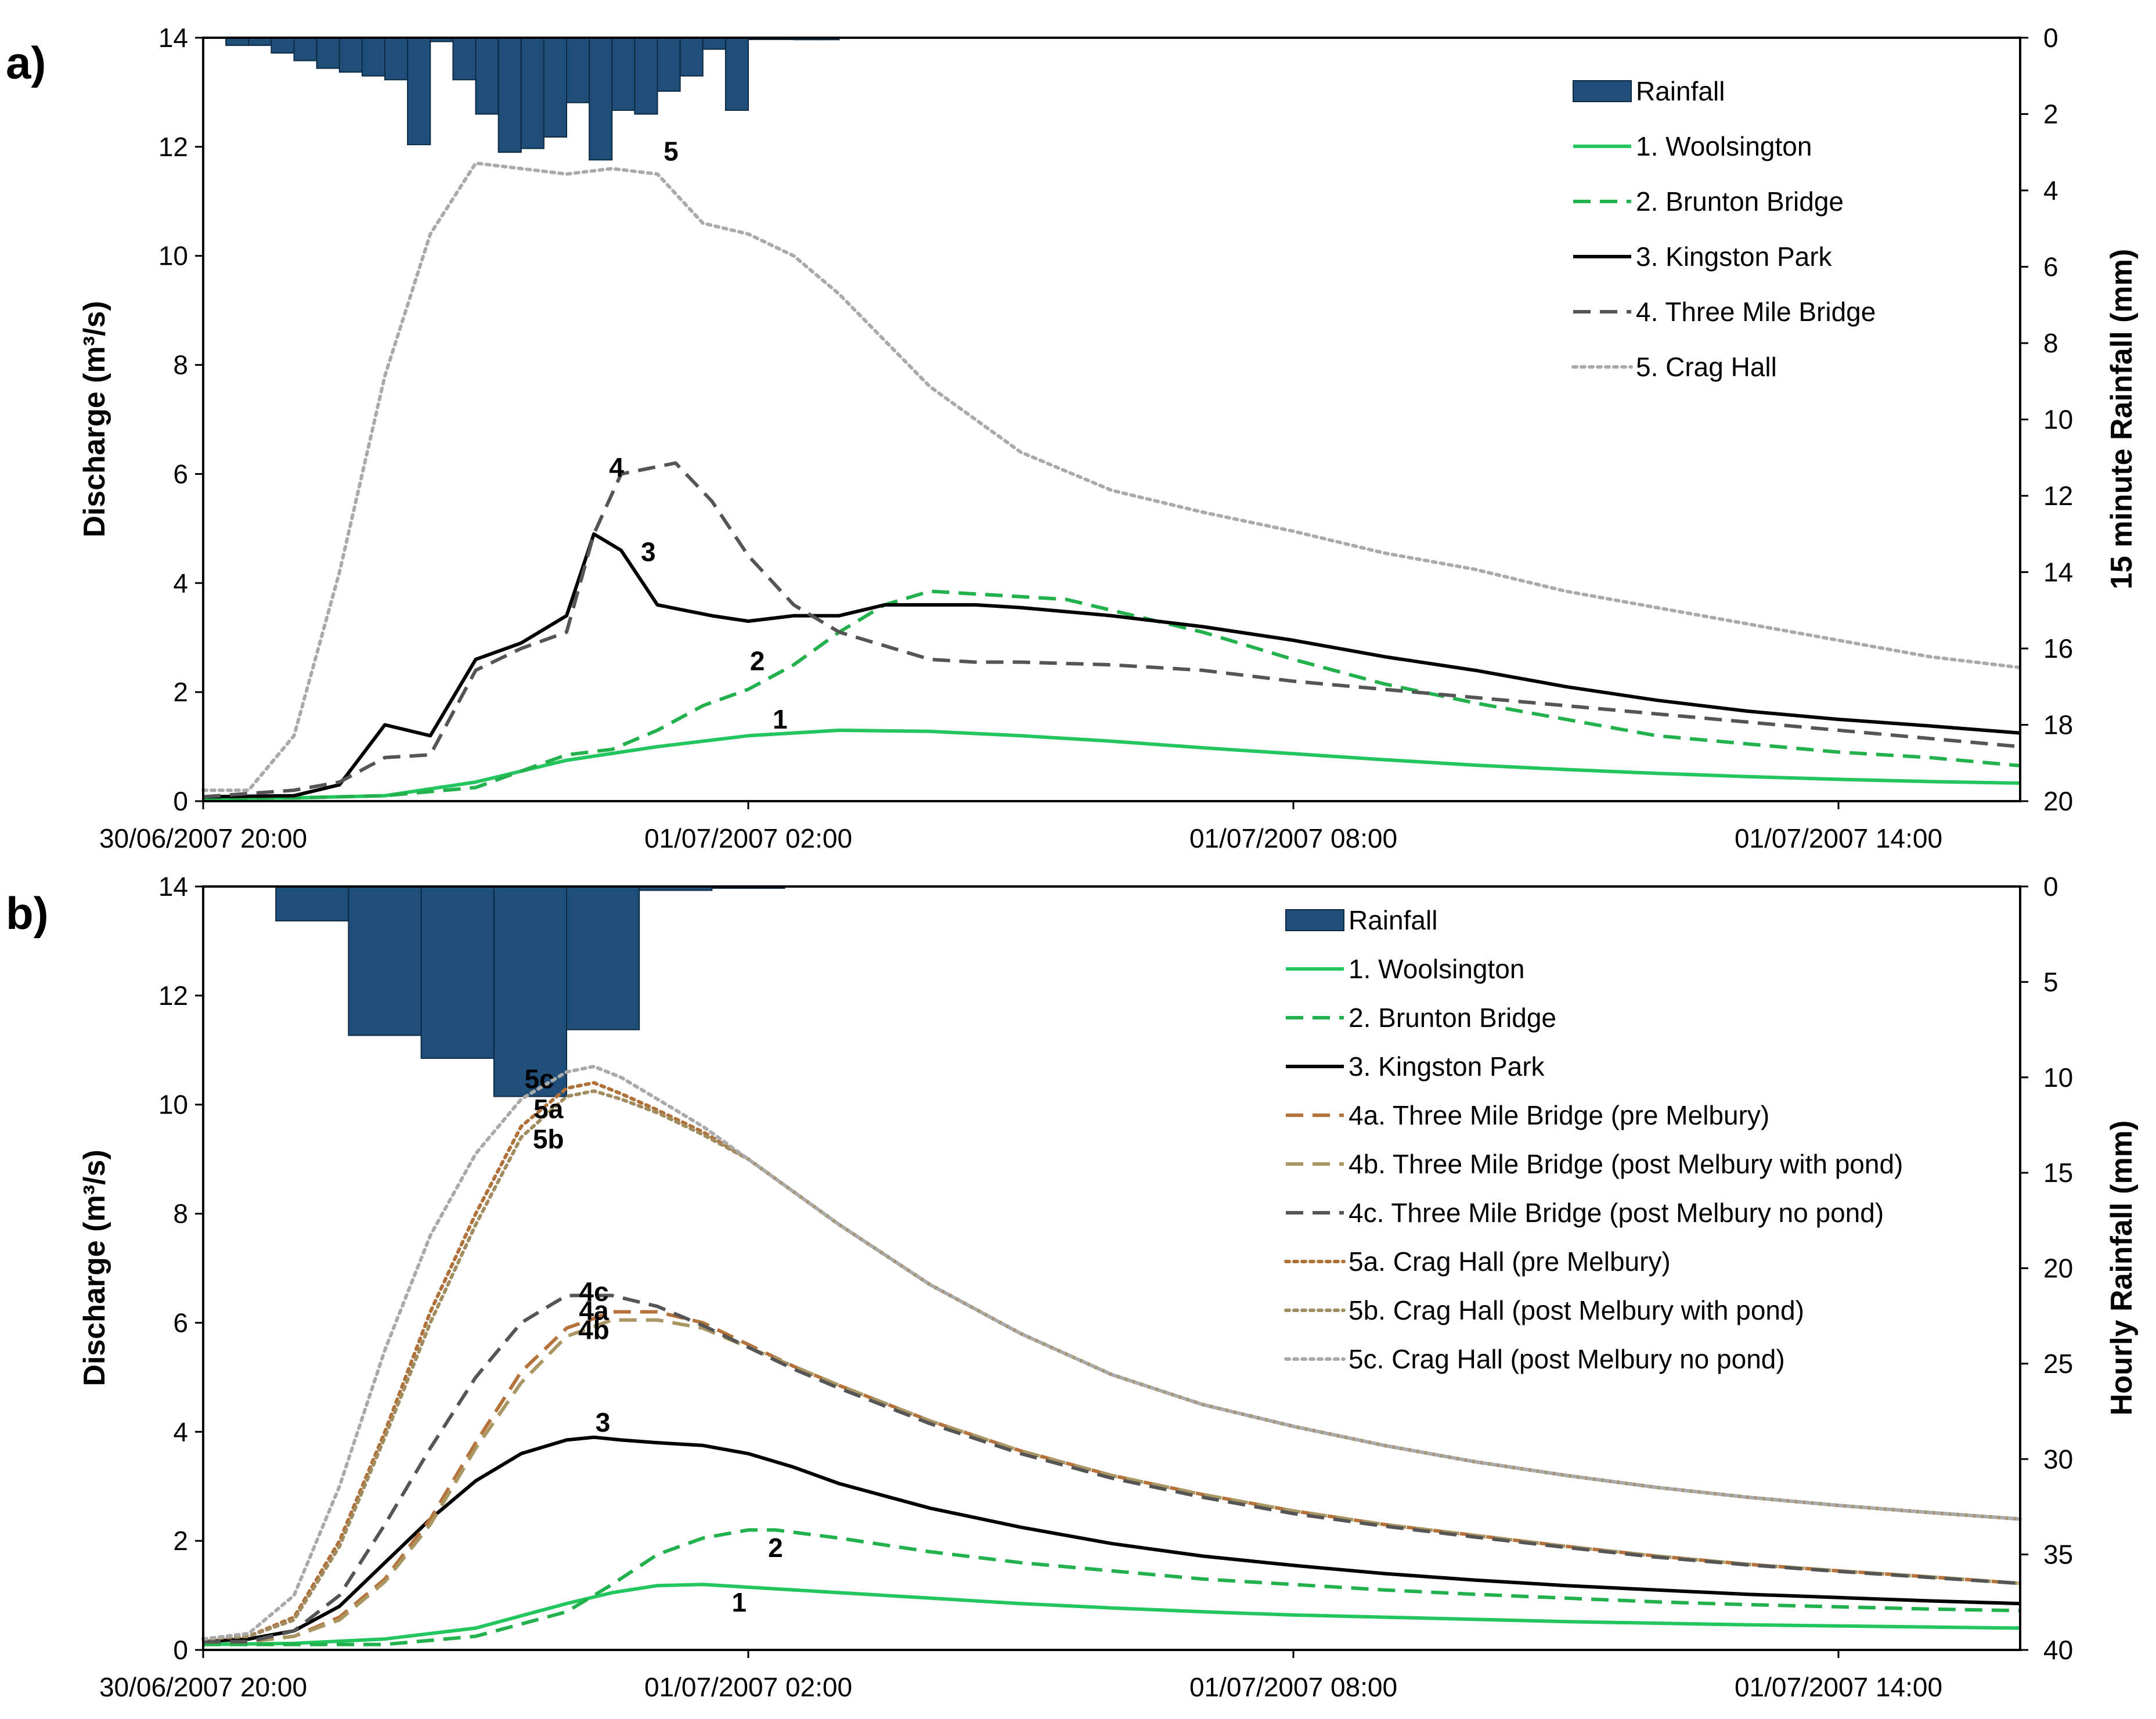 The image size is (2156, 1719). I want to click on panel-b-y2label: Hourly Rainfall (mm), so click(2122, 1268).